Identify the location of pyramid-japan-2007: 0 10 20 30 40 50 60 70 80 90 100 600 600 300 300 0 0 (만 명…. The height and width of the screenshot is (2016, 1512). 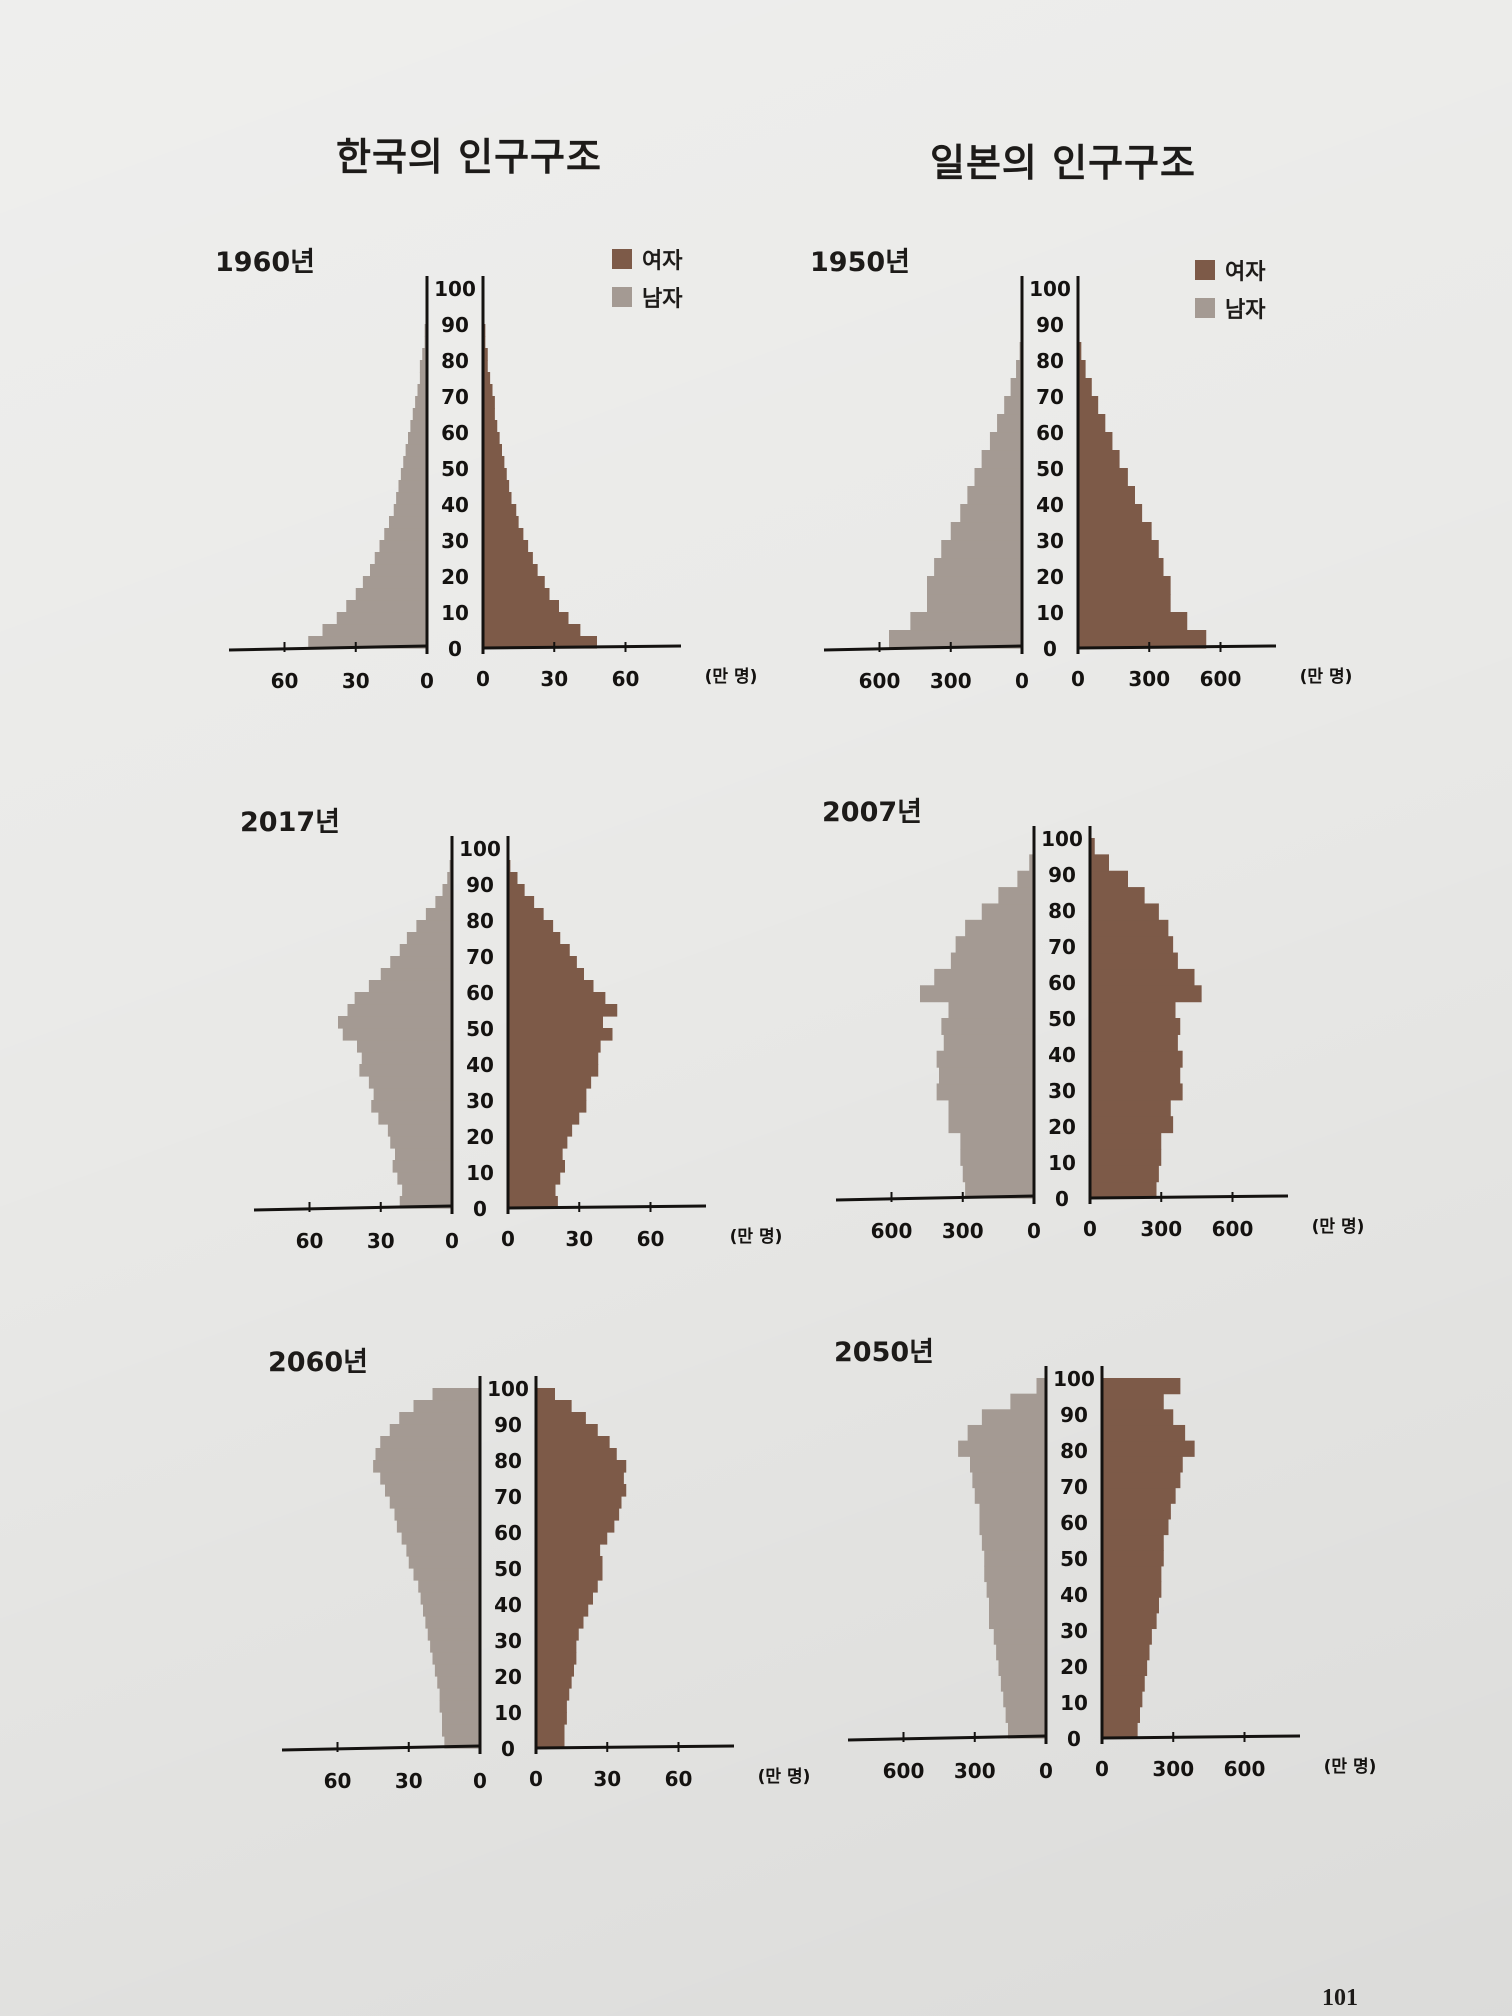
(1093, 1033).